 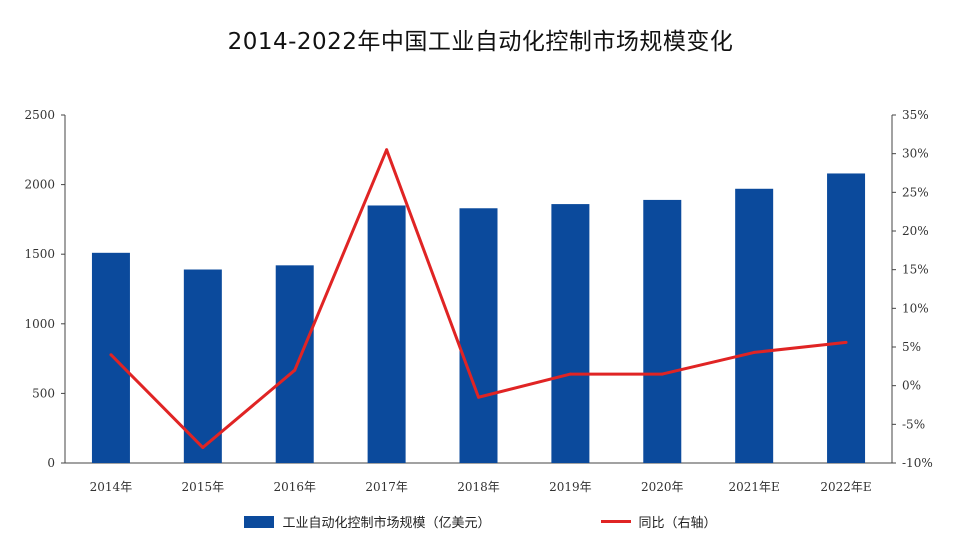 I want to click on x-tick-label: 2020年, so click(x=662, y=487).